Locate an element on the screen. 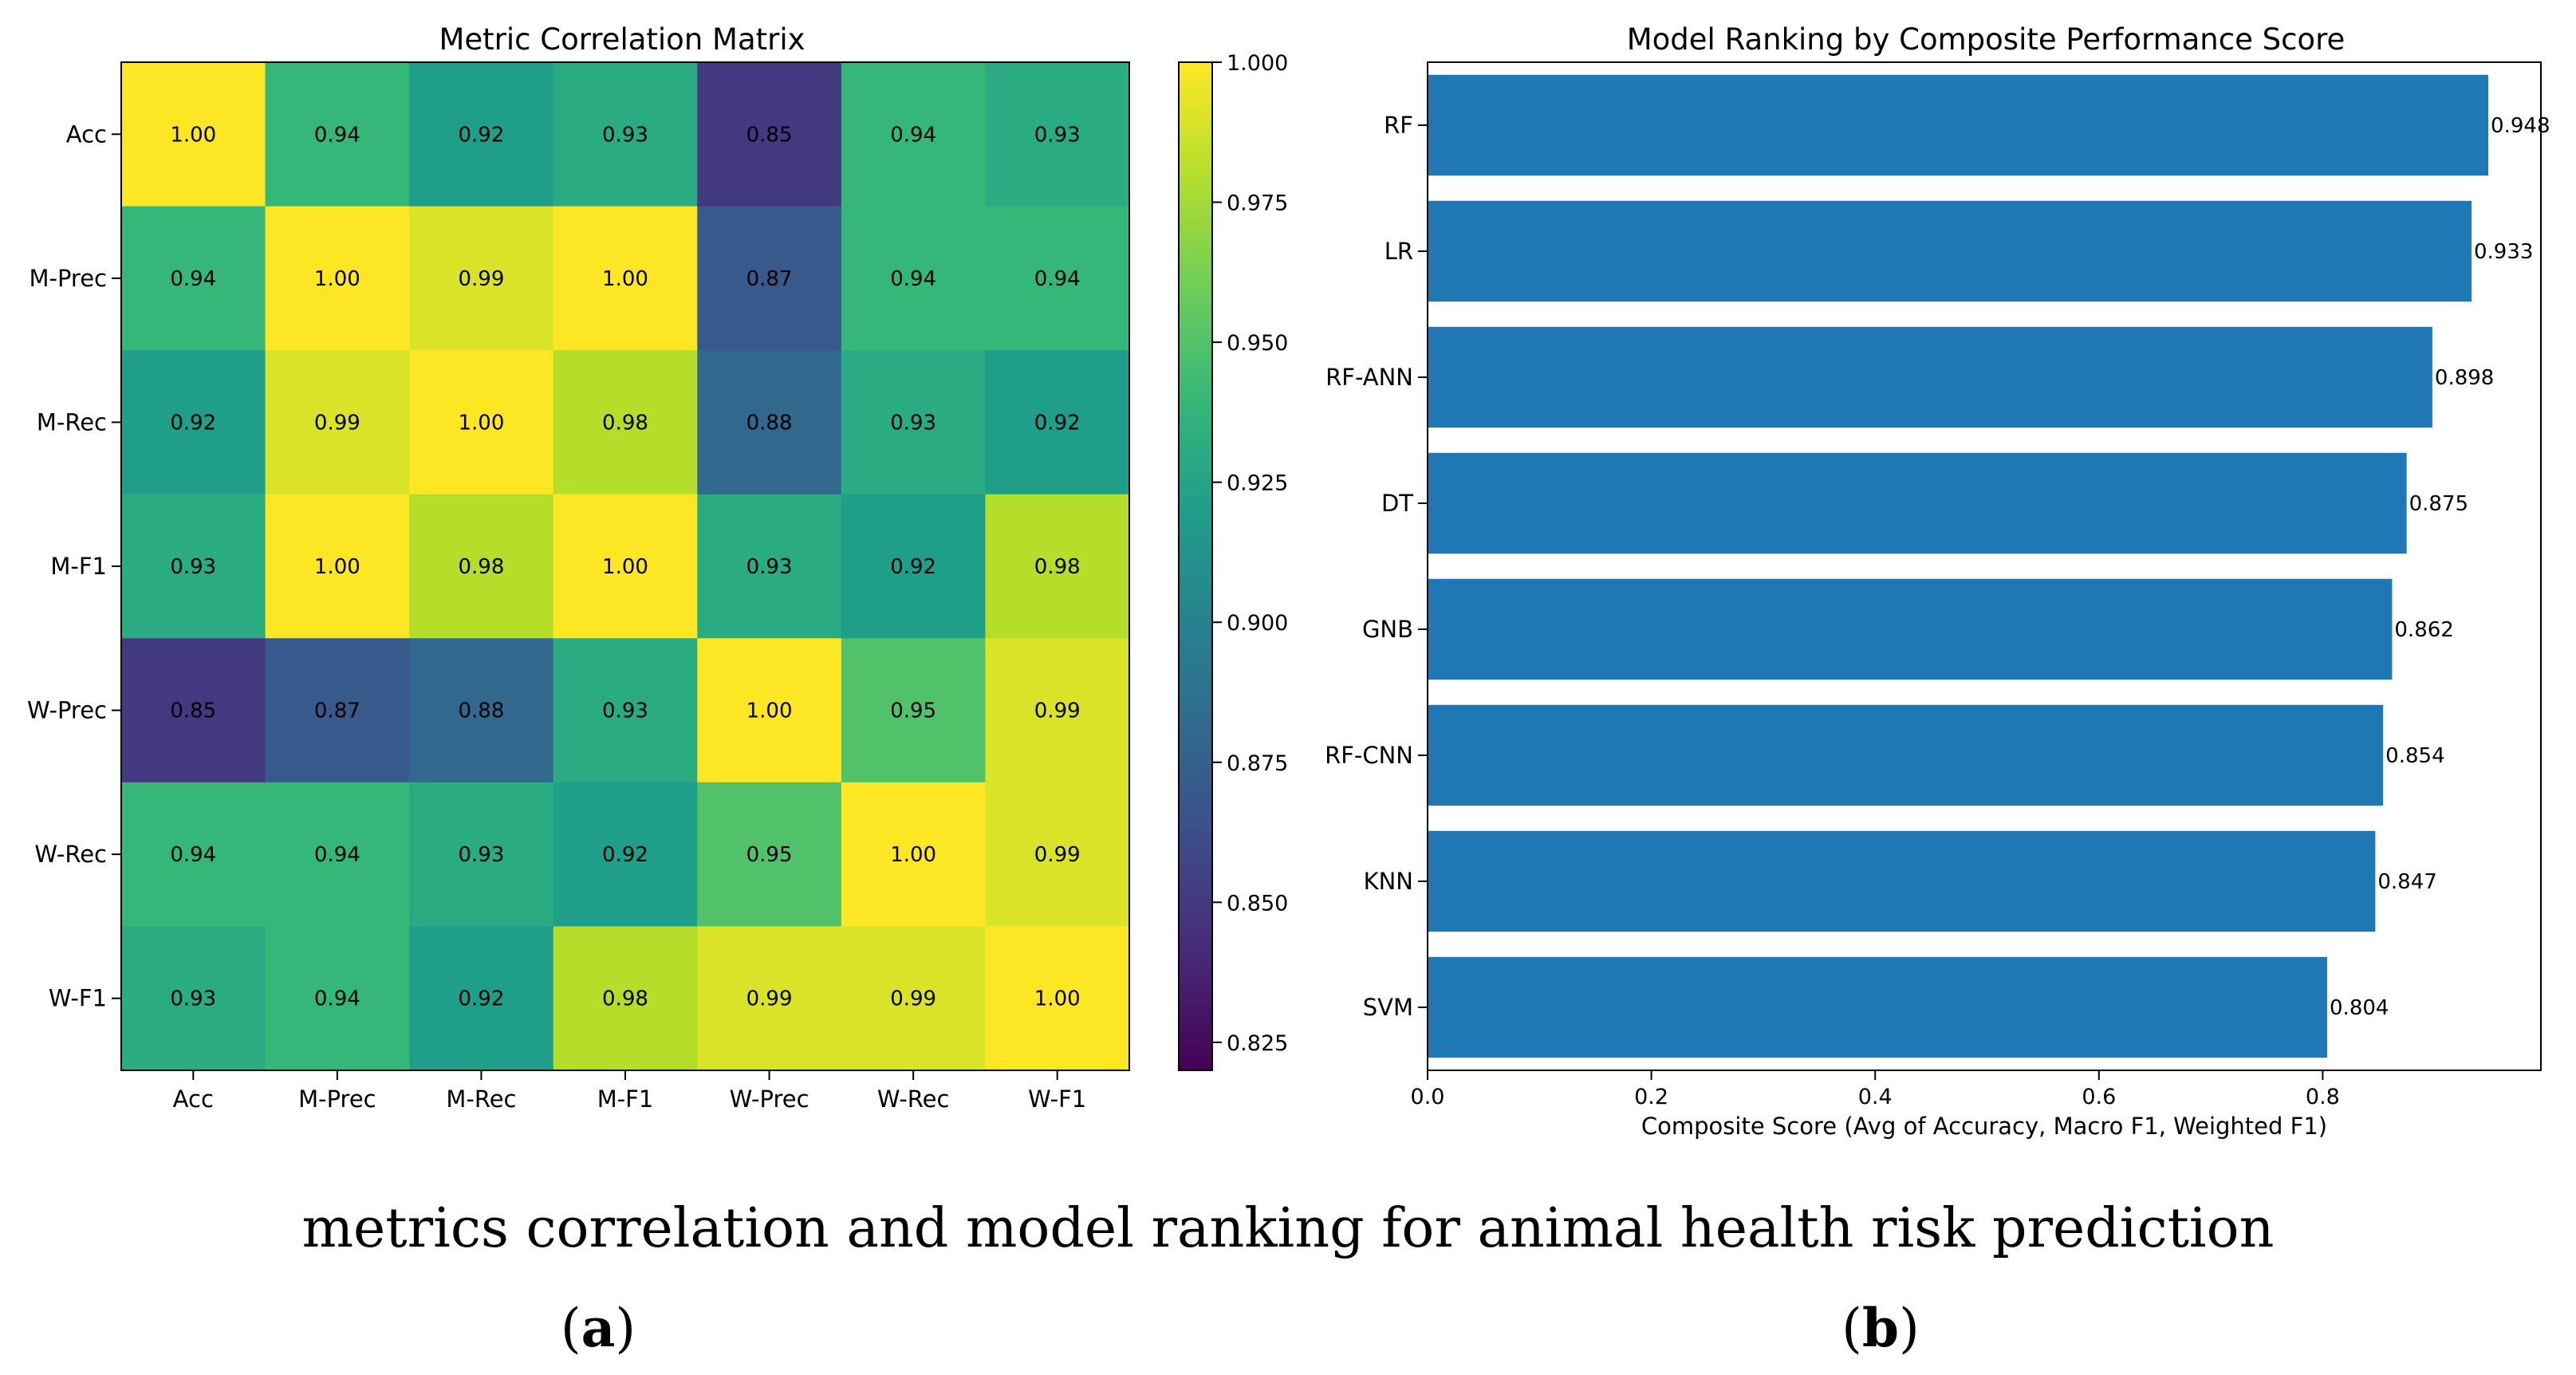 This screenshot has height=1375, width=2576. colorbar-tick-label: 0.900 is located at coordinates (1257, 623).